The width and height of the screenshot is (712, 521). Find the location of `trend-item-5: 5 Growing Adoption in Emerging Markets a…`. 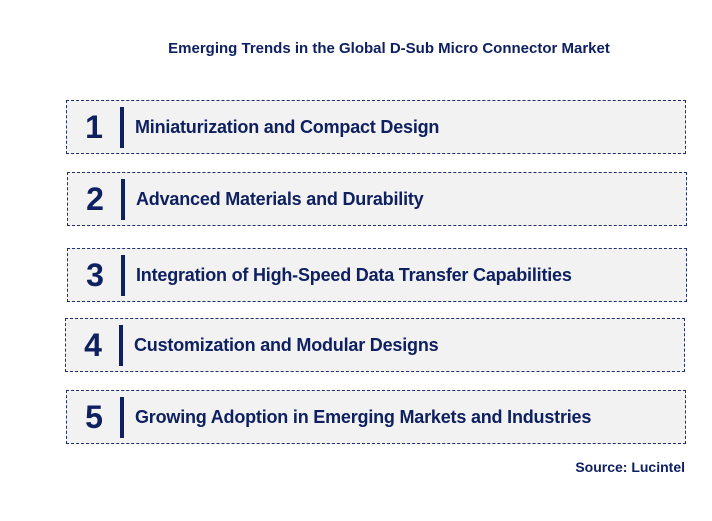

trend-item-5: 5 Growing Adoption in Emerging Markets a… is located at coordinates (376, 417).